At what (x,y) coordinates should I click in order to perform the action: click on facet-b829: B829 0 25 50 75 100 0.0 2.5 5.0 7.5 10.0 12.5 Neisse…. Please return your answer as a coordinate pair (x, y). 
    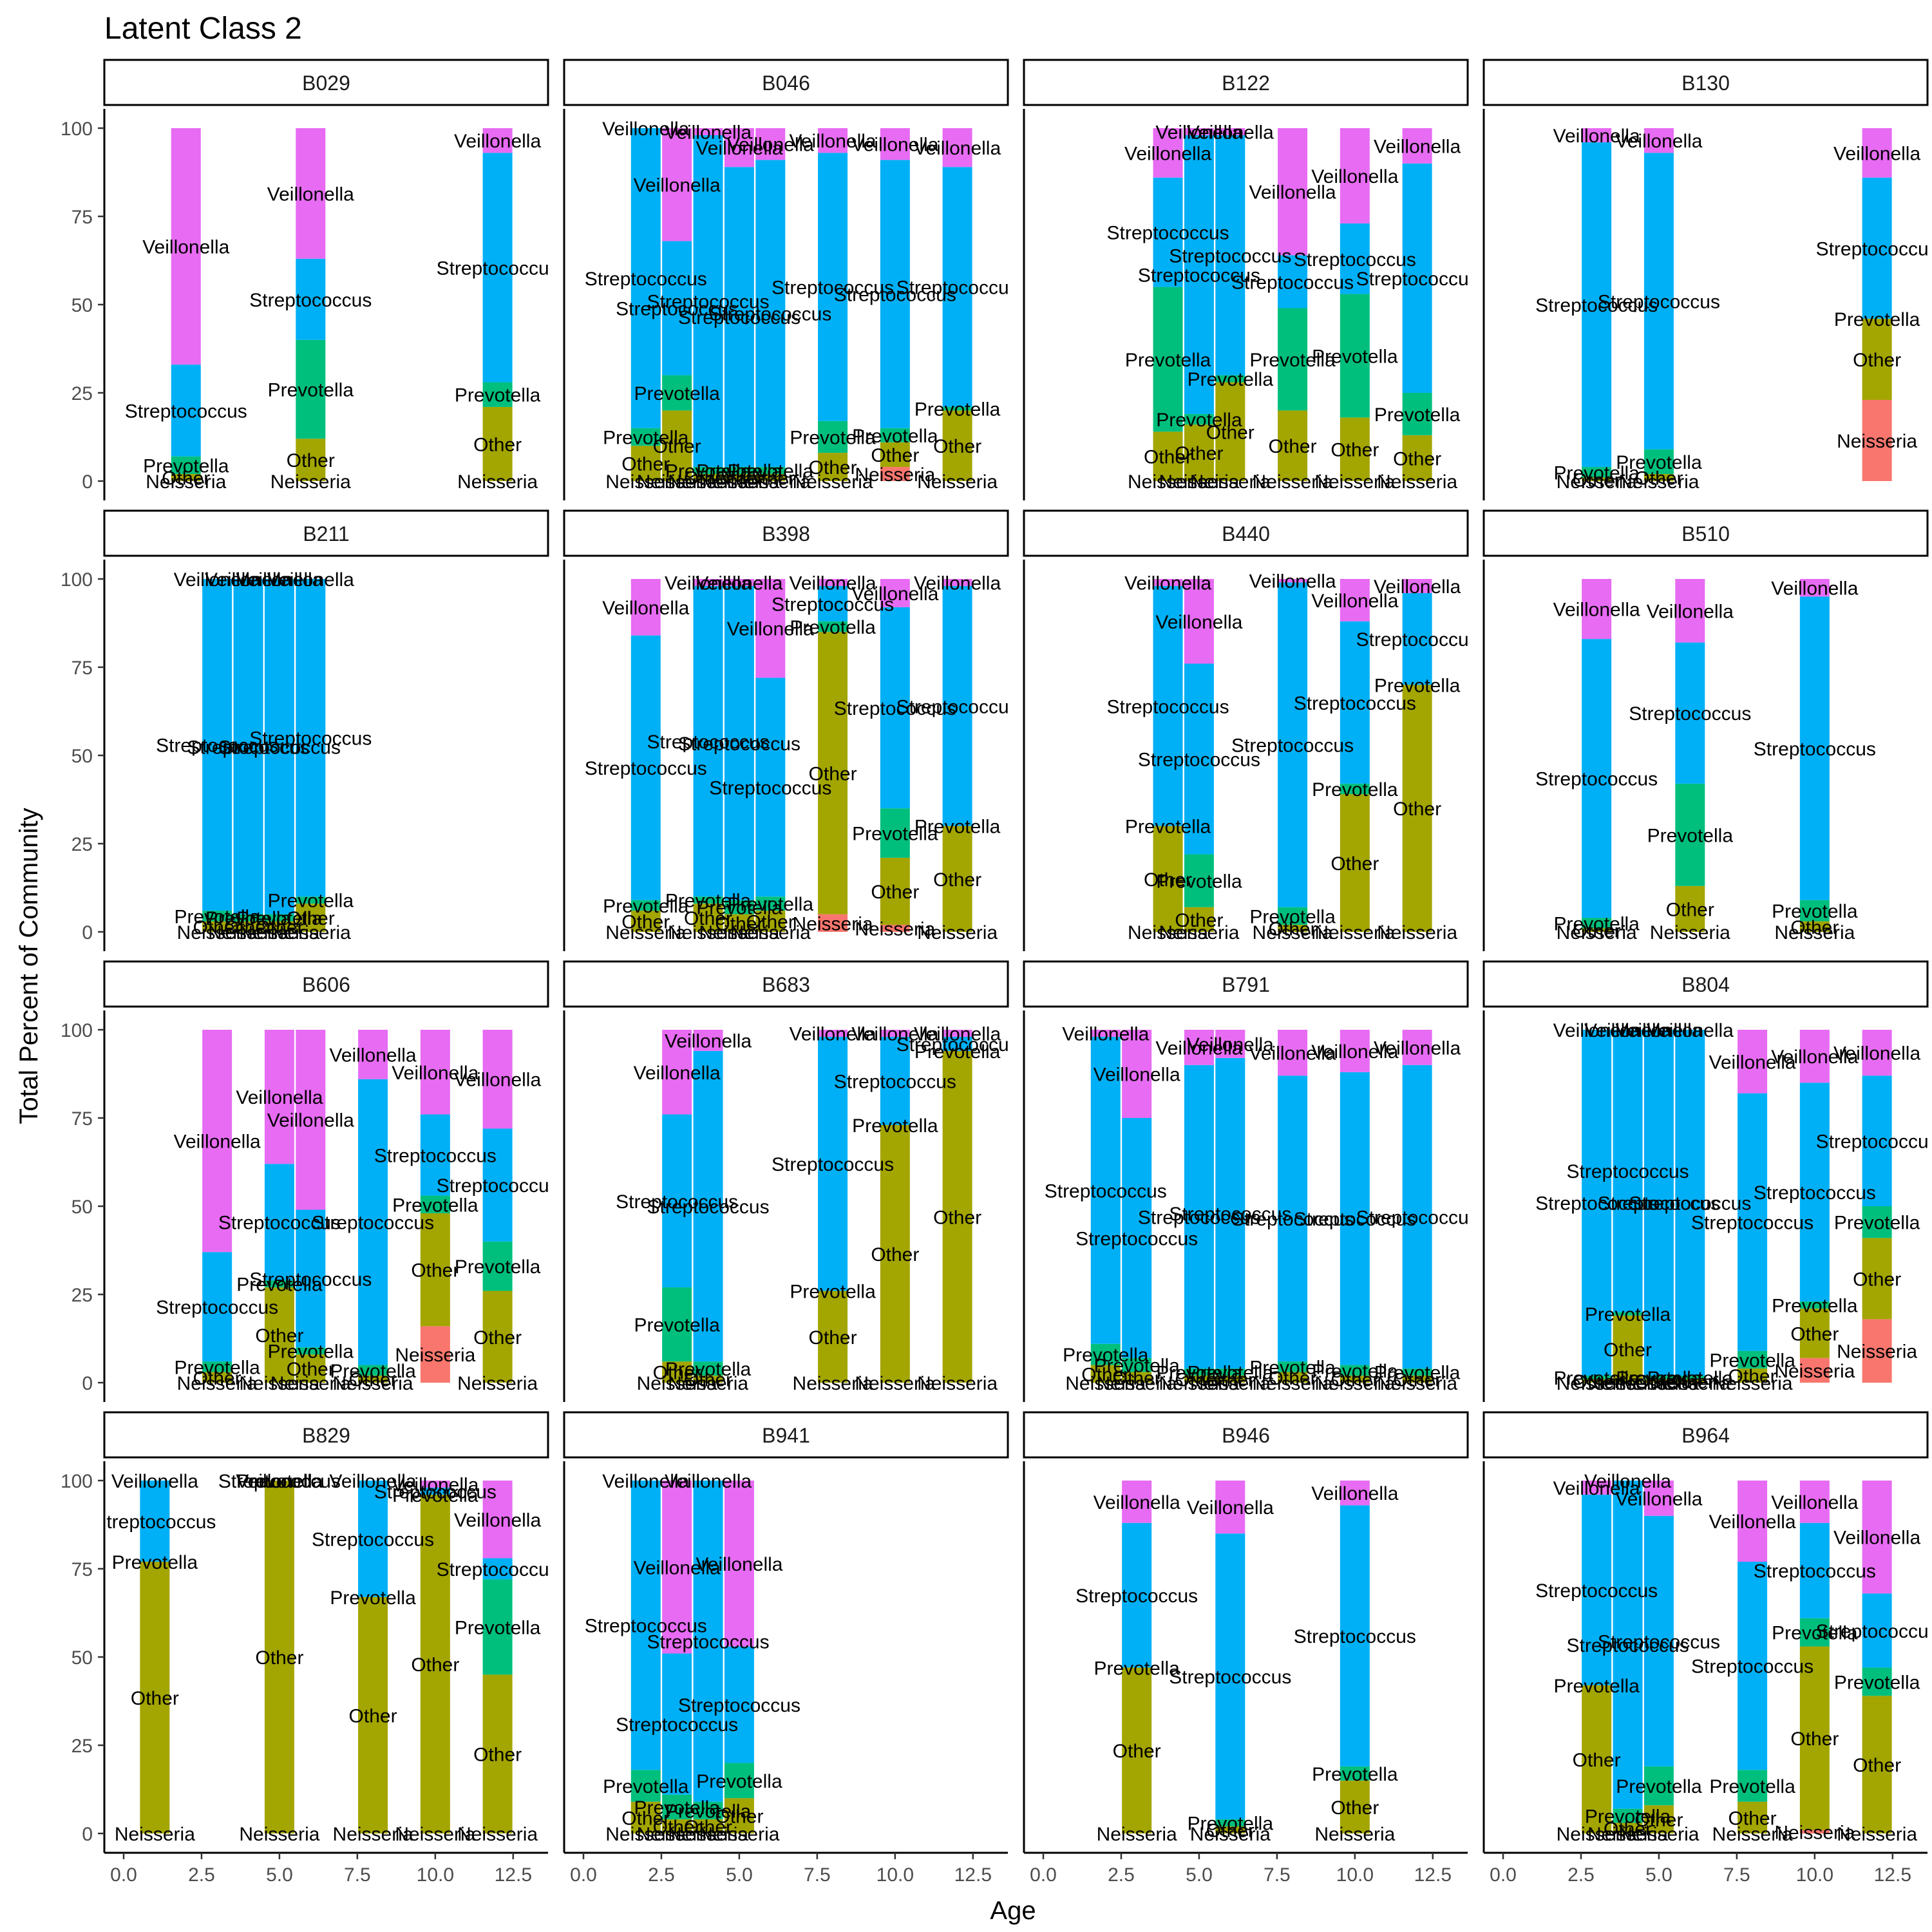
    Looking at the image, I should click on (305, 1649).